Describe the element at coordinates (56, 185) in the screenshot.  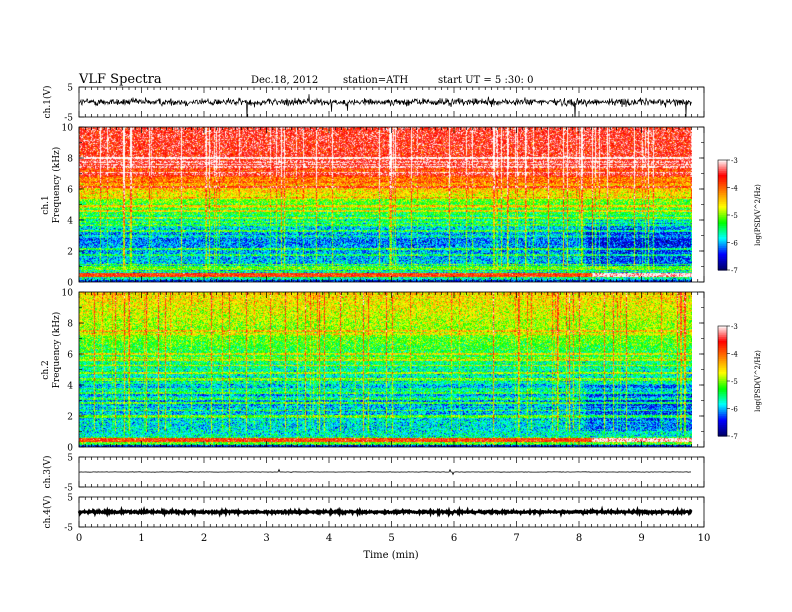
I see `ch1-spectro-ylabel-freq: Frequency (kHz)` at that location.